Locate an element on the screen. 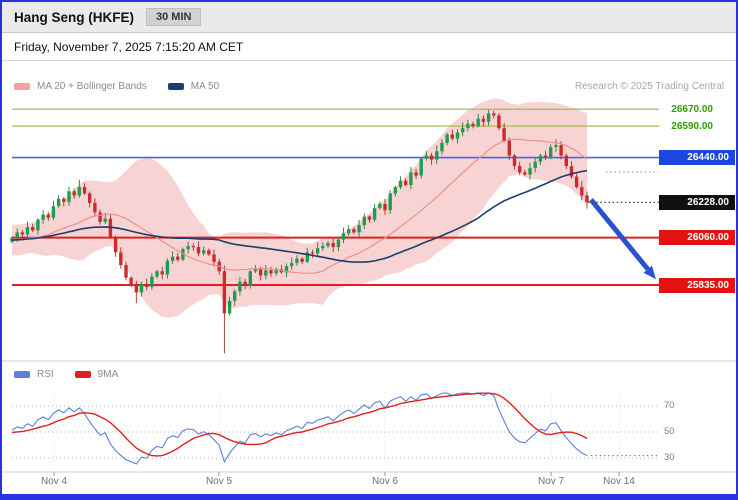 This screenshot has height=500, width=738. rsi-line is located at coordinates (299, 428).